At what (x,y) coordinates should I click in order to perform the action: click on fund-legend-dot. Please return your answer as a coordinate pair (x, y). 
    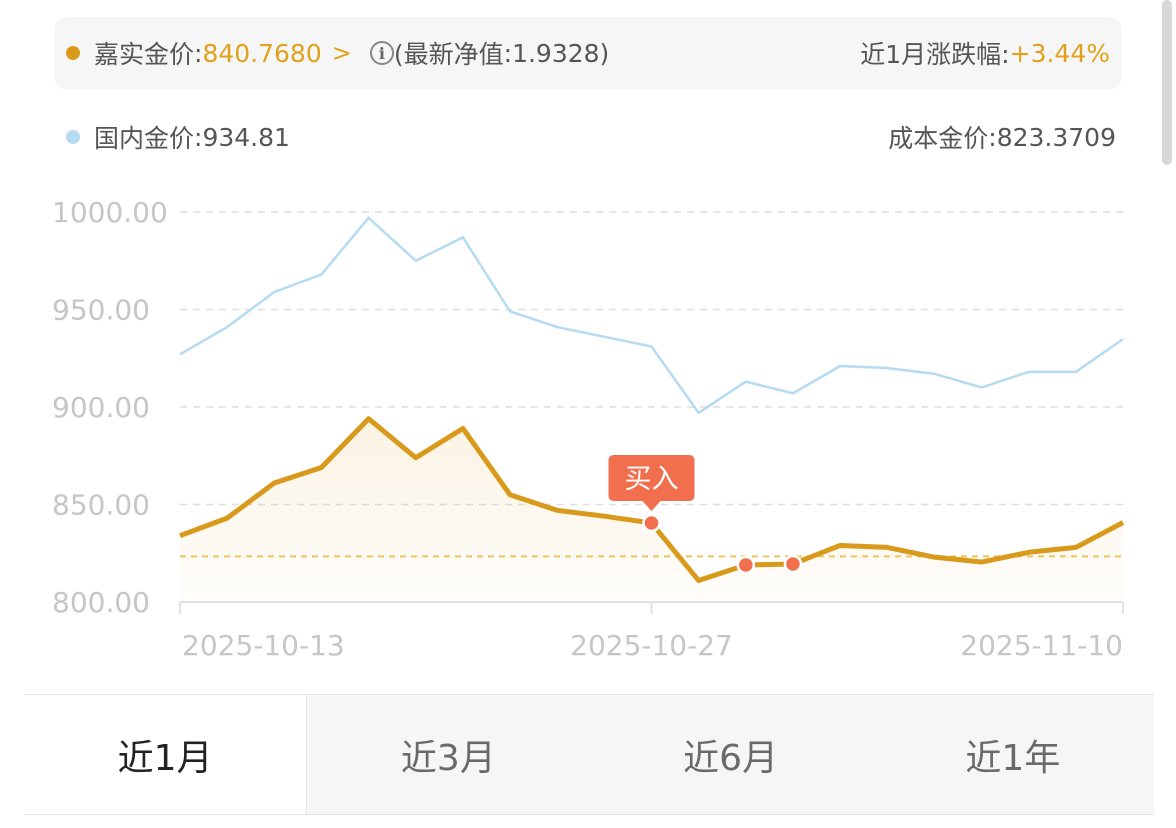
    Looking at the image, I should click on (73, 53).